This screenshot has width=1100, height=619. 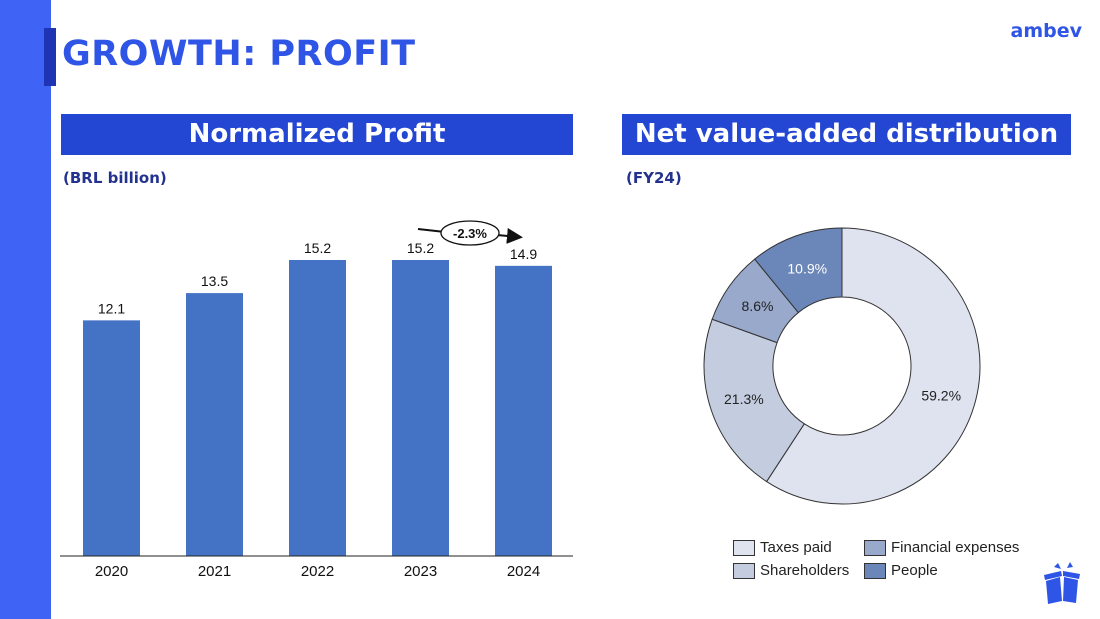 I want to click on brand-logo-text: ambev, so click(x=1046, y=31).